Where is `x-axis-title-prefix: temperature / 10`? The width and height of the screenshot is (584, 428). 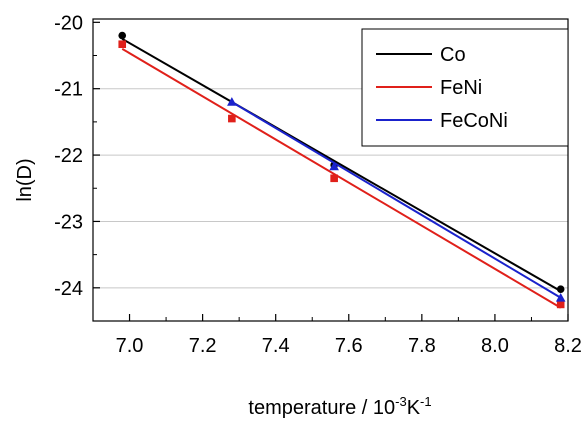 x-axis-title-prefix: temperature / 10 is located at coordinates (321, 408).